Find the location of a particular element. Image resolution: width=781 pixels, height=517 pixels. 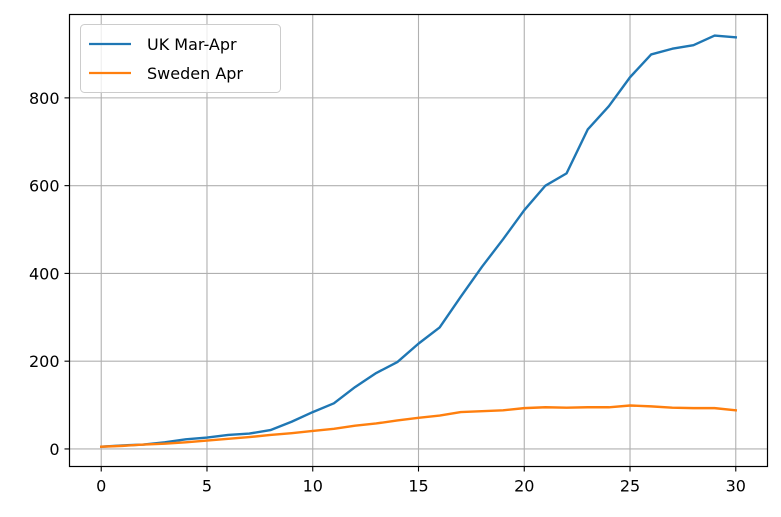

series-line-sweden is located at coordinates (418, 426).